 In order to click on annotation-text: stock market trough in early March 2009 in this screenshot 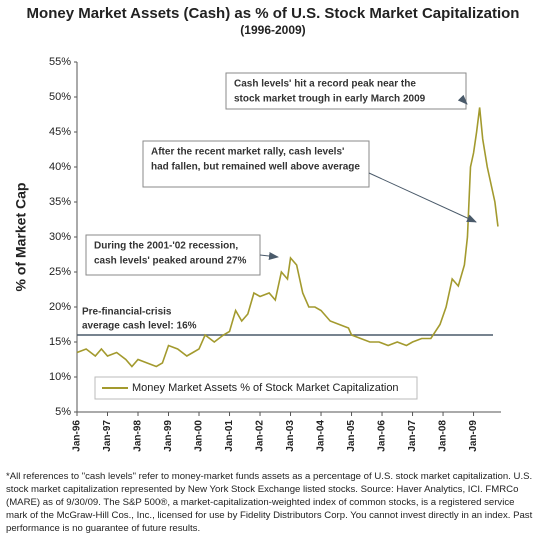, I will do `click(330, 99)`.